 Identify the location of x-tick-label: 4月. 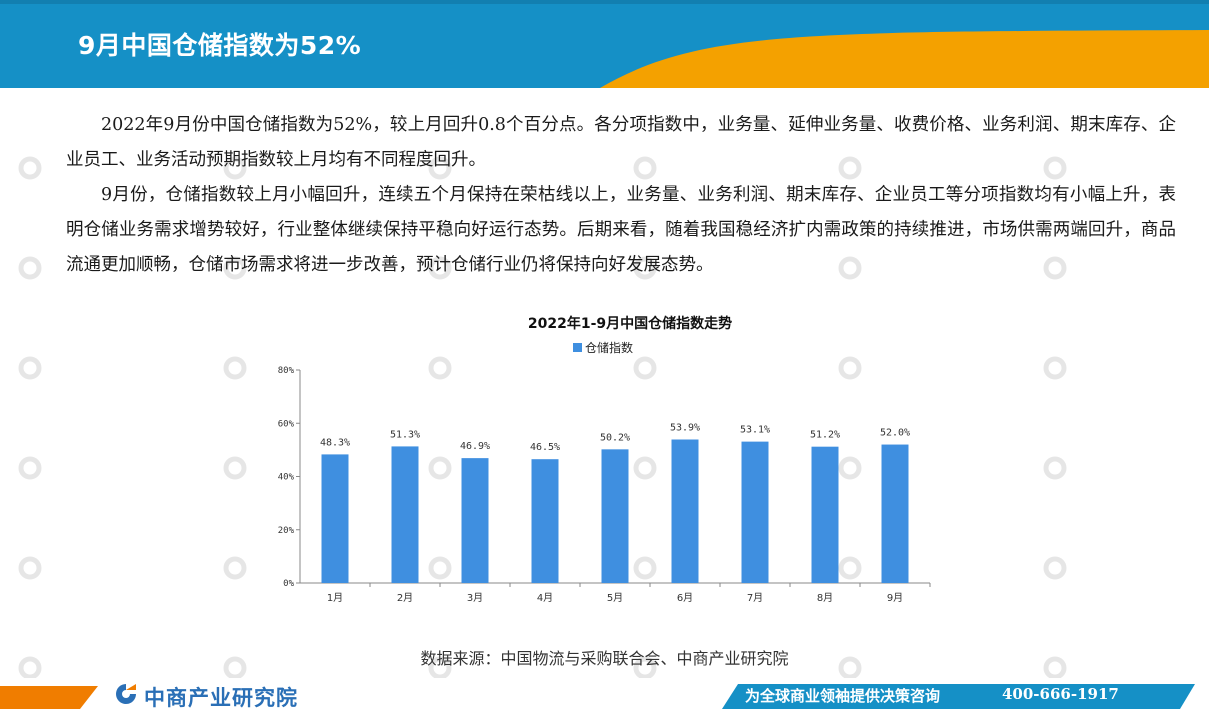
(545, 598).